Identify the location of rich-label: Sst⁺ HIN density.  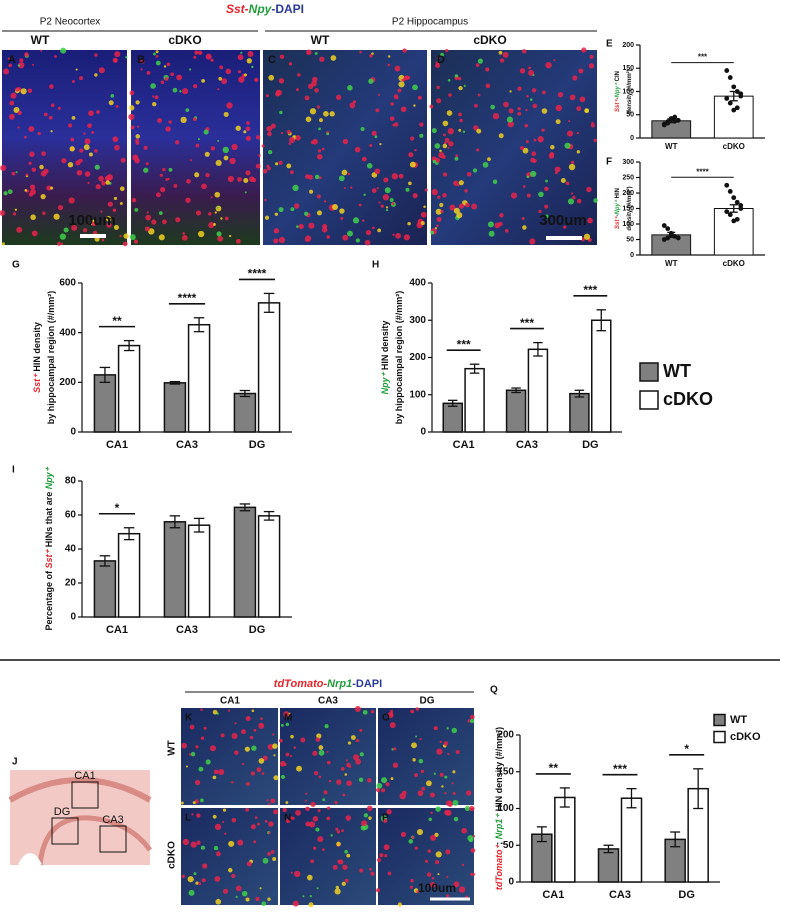
(37, 357).